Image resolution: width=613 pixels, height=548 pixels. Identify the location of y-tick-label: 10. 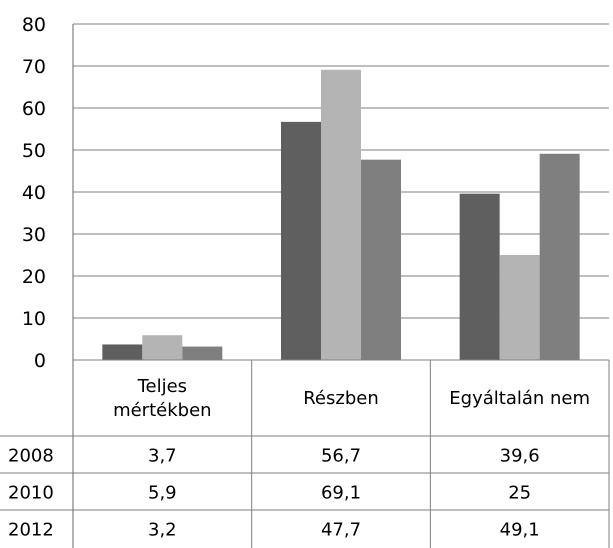
(34, 319).